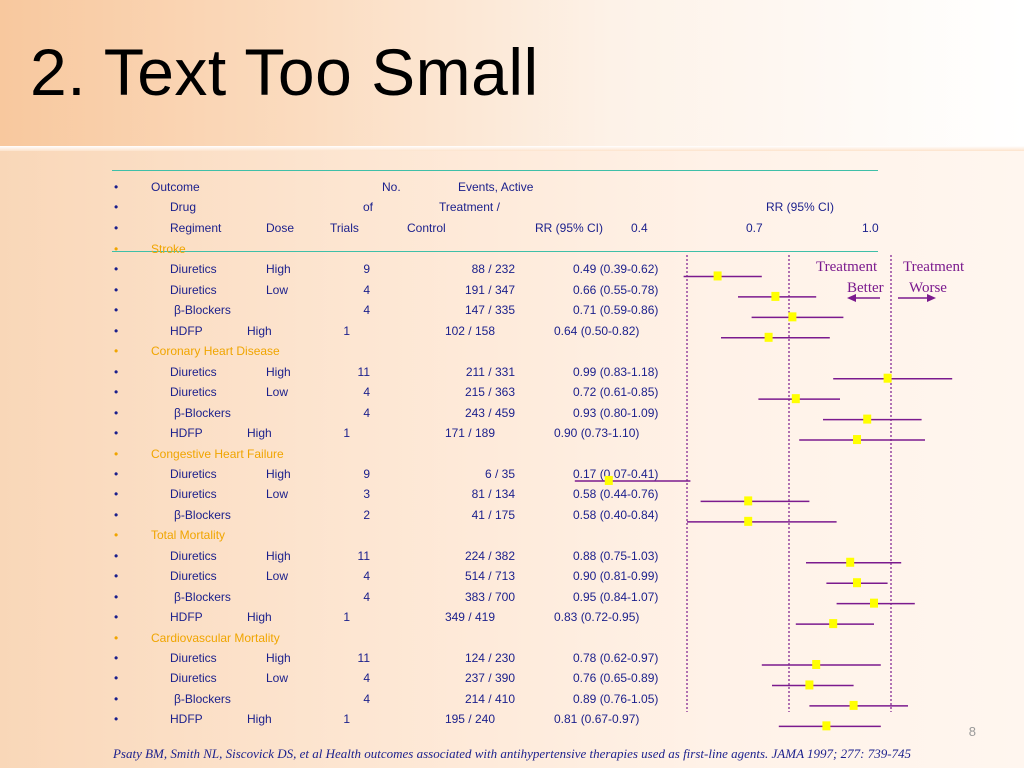 Image resolution: width=1024 pixels, height=768 pixels. Describe the element at coordinates (188, 535) in the screenshot. I see `section-label: Total Mortality` at that location.